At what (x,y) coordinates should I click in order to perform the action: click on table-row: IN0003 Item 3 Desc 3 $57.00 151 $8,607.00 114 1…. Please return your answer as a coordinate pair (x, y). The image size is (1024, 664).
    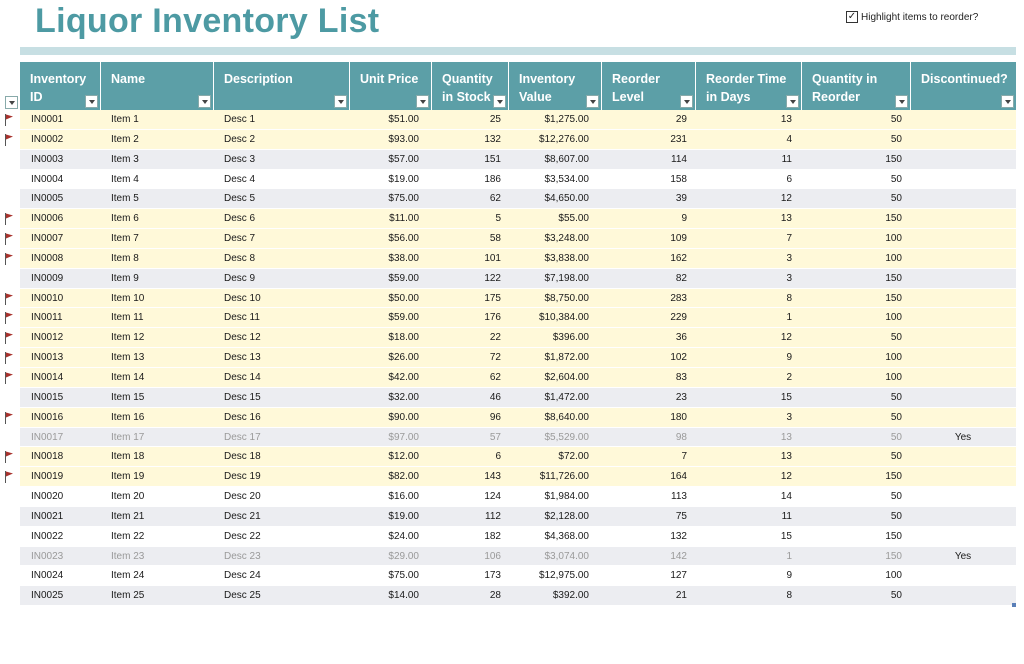
    Looking at the image, I should click on (512, 159).